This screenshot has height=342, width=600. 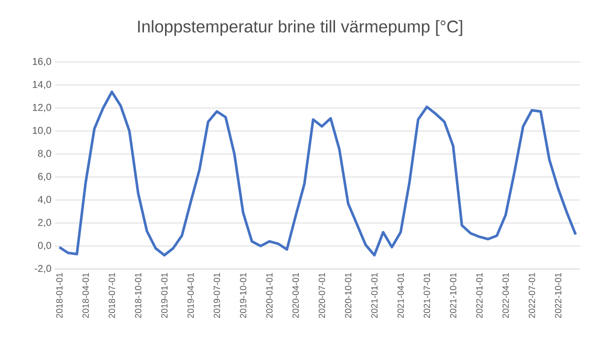 I want to click on y-tick-label: 8,0, so click(x=45, y=154).